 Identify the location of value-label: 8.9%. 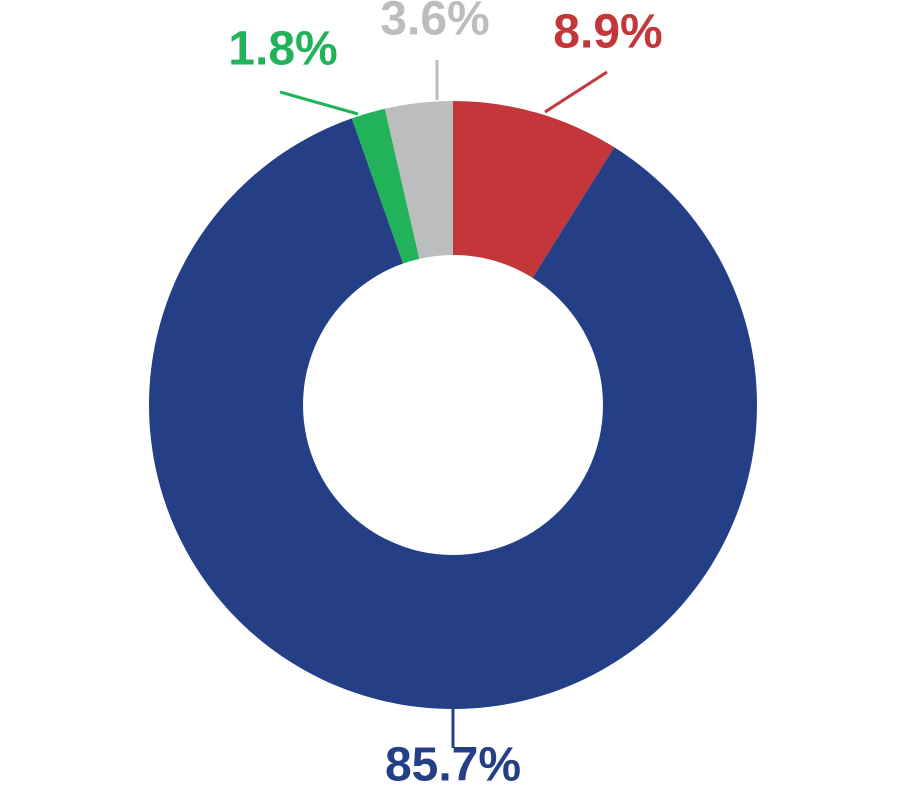
(607, 32).